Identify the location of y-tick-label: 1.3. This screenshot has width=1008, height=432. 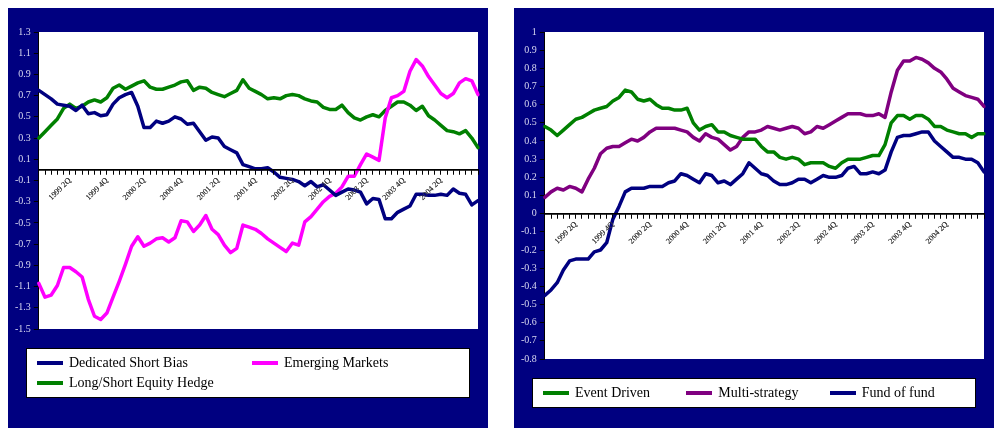
(24, 31).